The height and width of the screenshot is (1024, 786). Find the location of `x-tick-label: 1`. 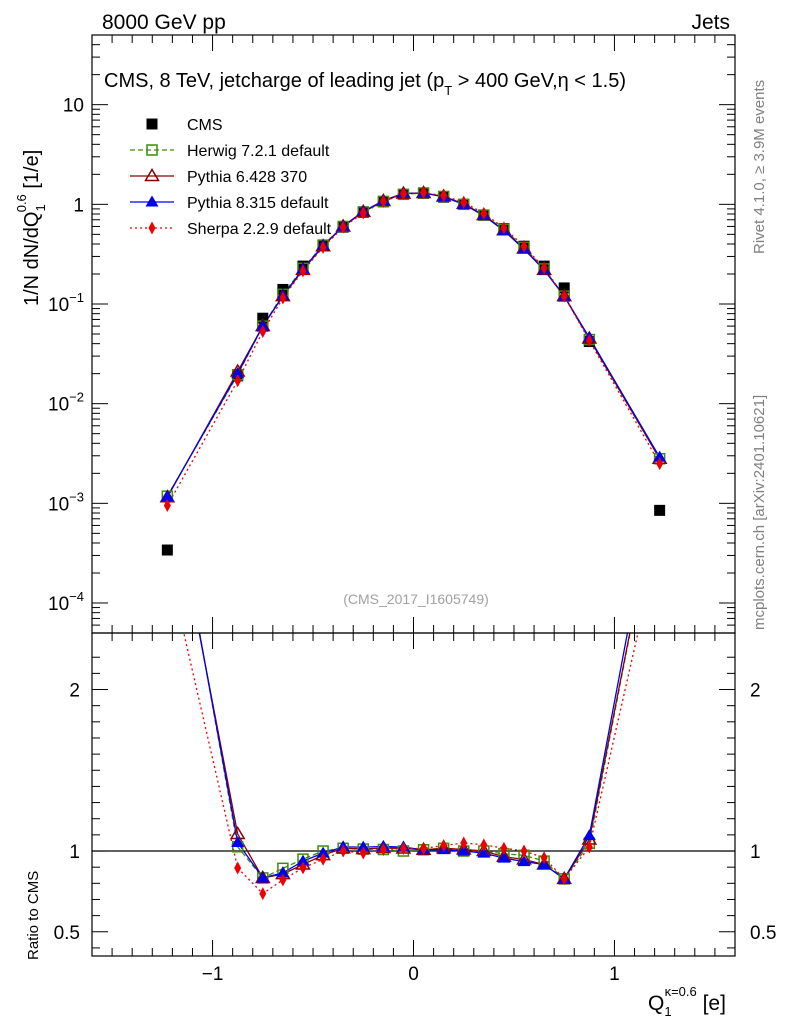

x-tick-label: 1 is located at coordinates (614, 974).